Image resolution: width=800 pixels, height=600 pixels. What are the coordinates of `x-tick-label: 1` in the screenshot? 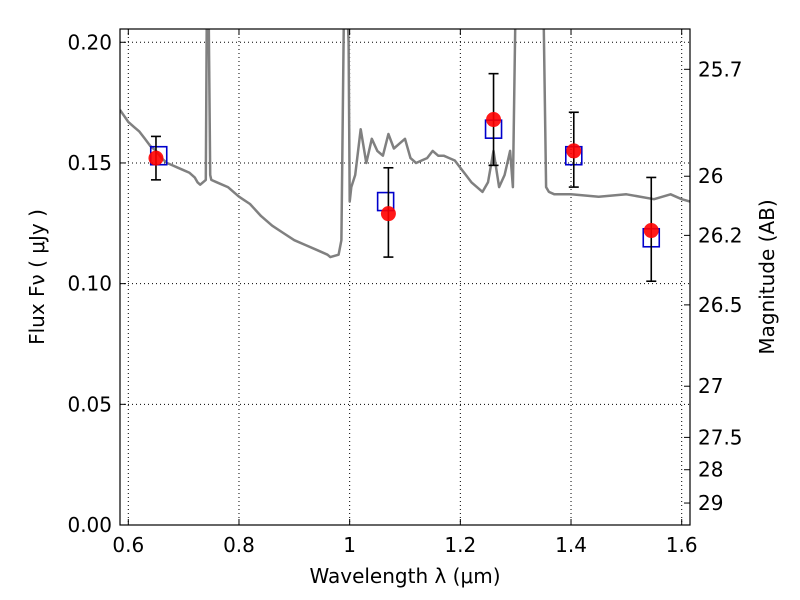 It's located at (349, 545).